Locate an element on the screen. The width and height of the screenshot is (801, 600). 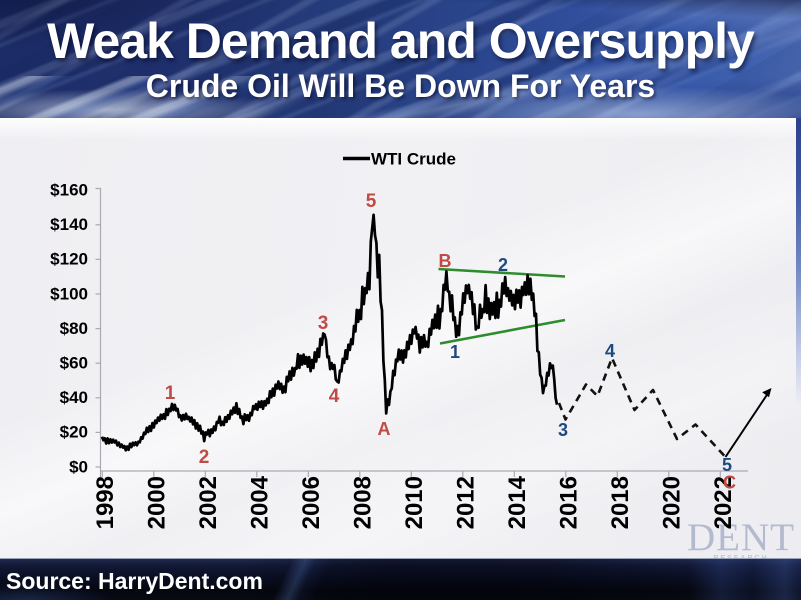
svg-text: $120 is located at coordinates (69, 259).